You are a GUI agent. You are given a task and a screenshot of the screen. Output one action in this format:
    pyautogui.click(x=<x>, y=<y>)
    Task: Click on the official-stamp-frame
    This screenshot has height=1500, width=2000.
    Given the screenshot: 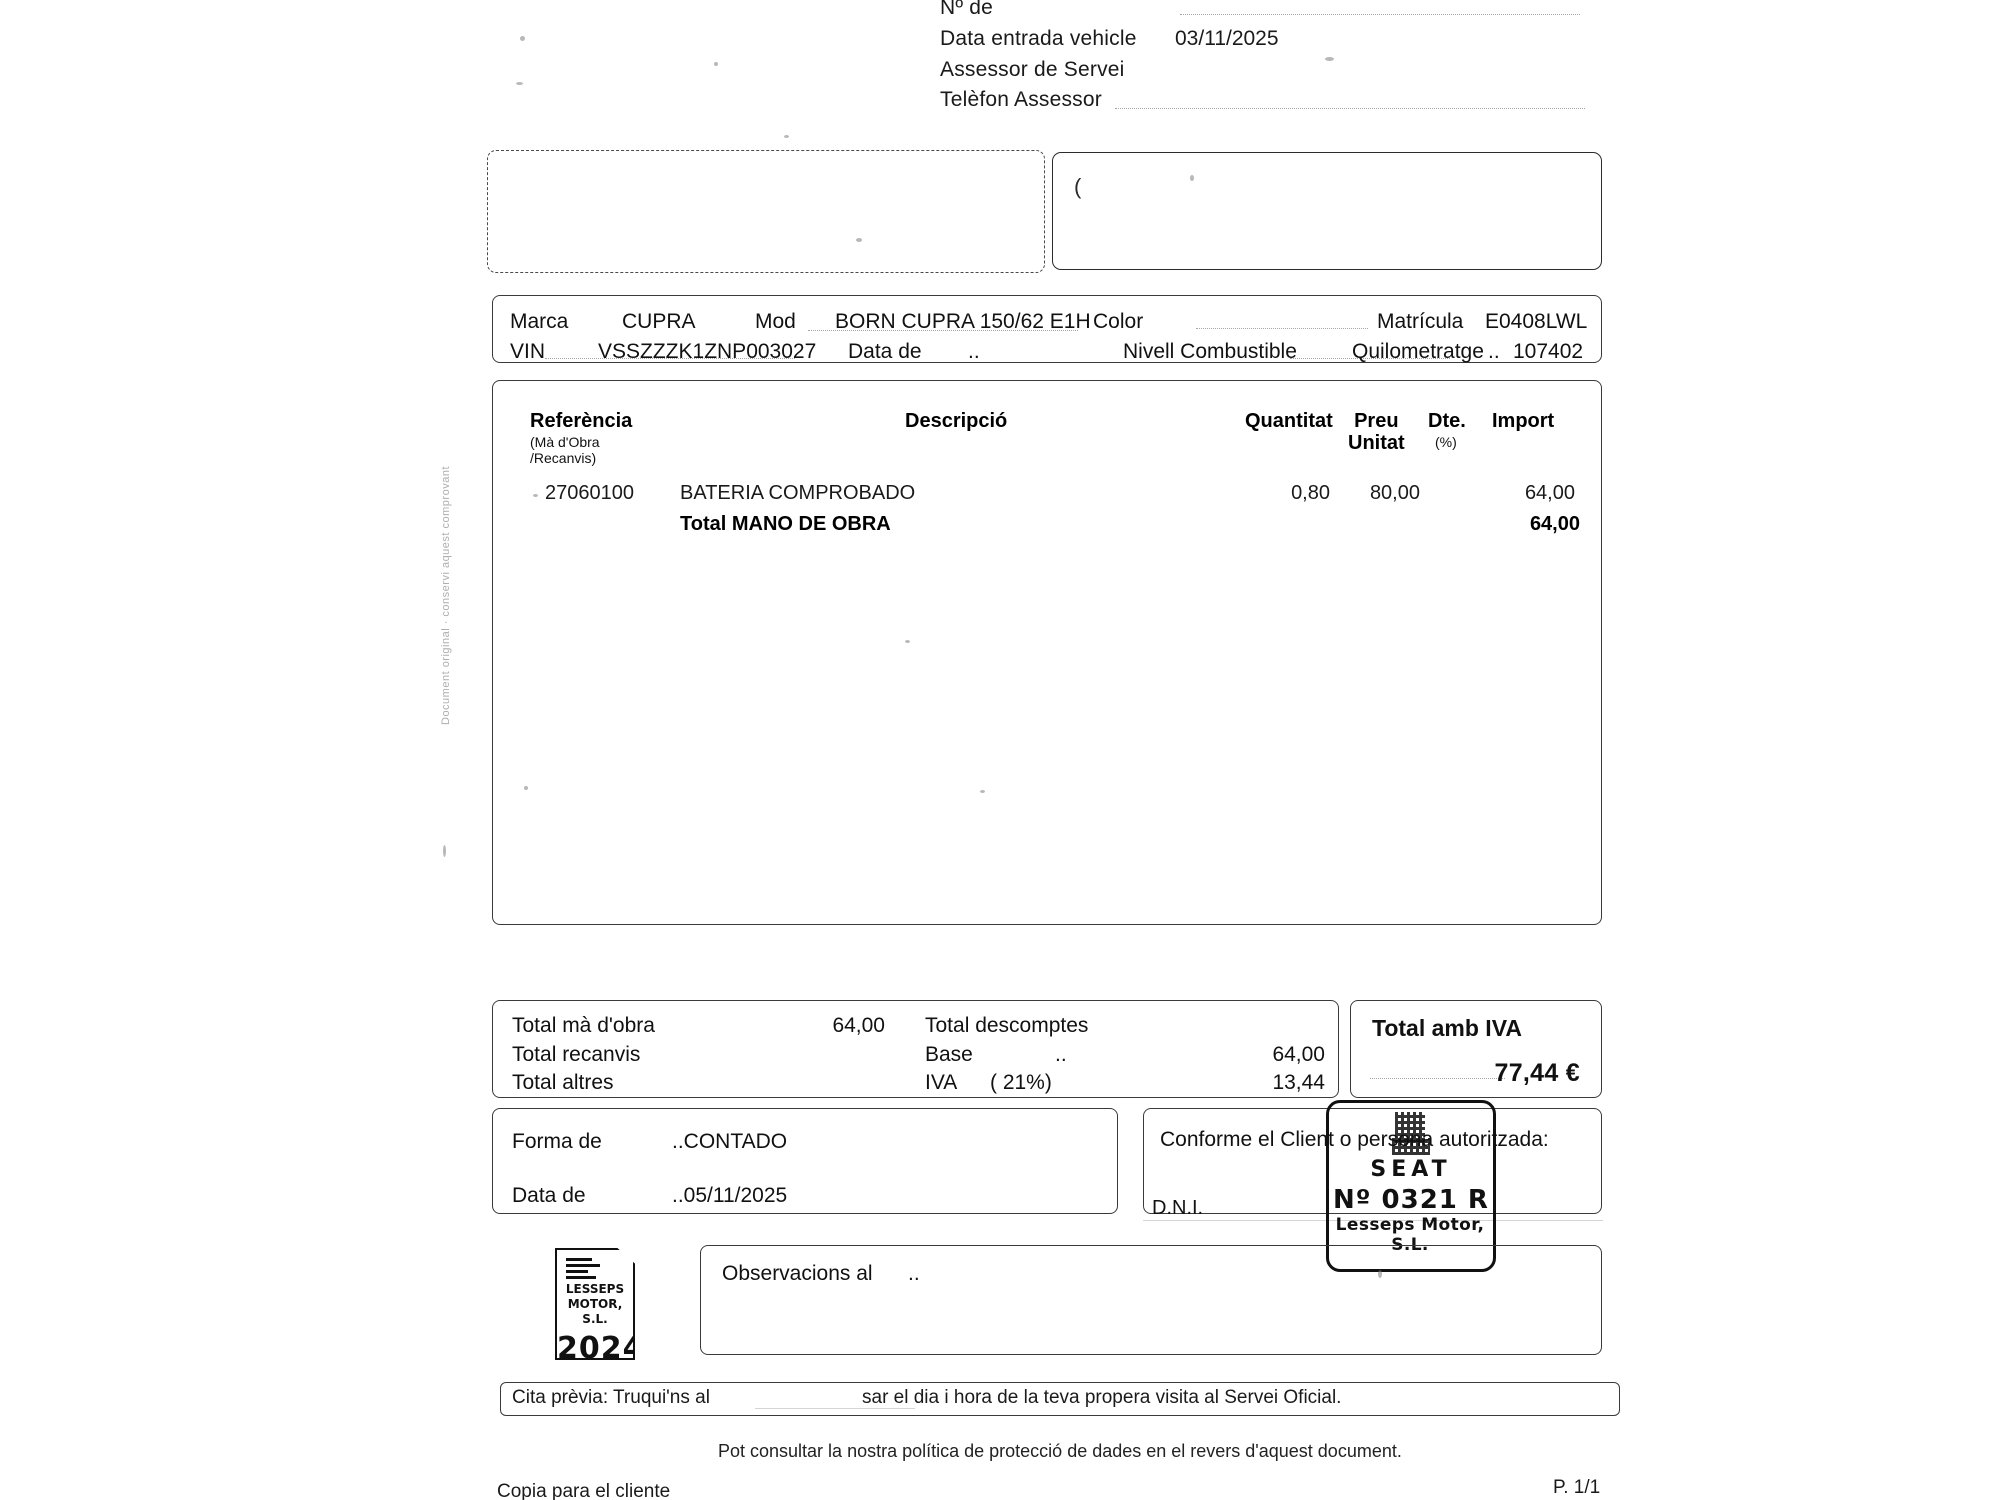 What is the action you would take?
    pyautogui.click(x=1411, y=1186)
    